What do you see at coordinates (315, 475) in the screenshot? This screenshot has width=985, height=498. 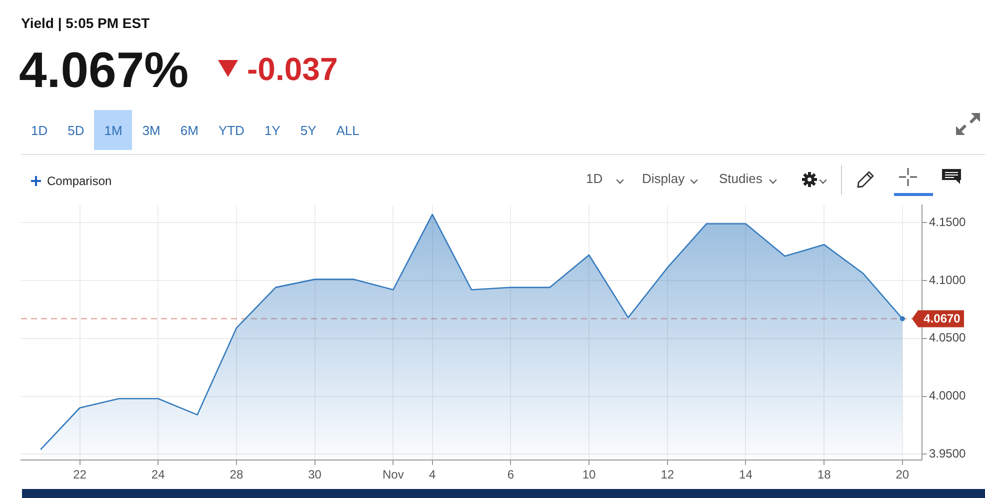 I see `x-tick-label: 30` at bounding box center [315, 475].